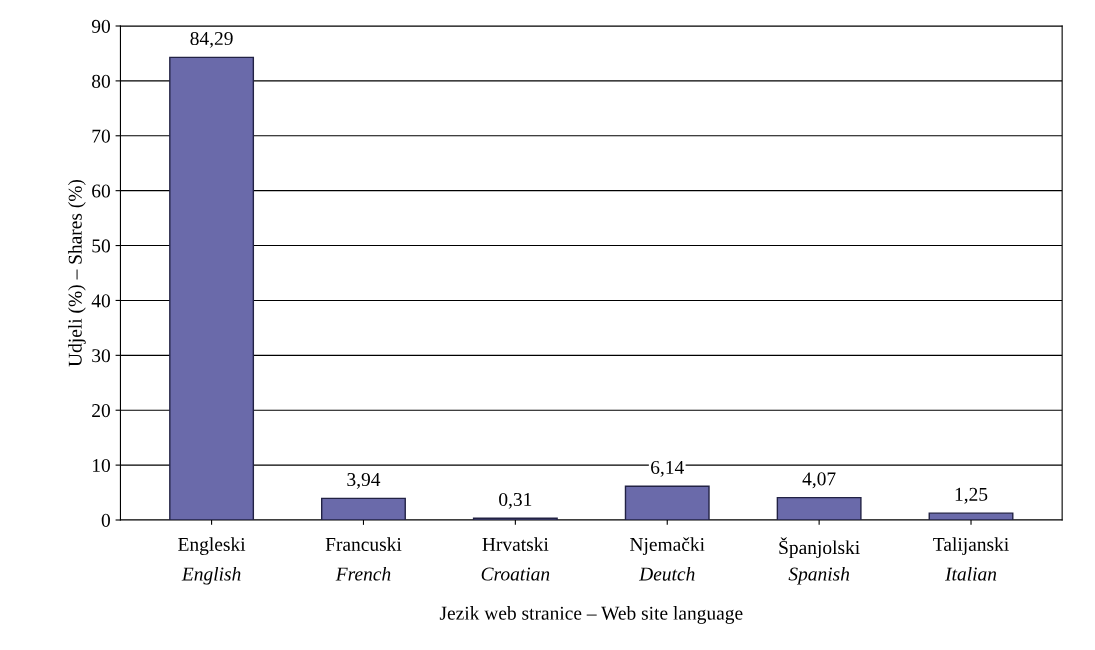 Image resolution: width=1095 pixels, height=650 pixels. What do you see at coordinates (101, 81) in the screenshot?
I see `y-tick-label: 80` at bounding box center [101, 81].